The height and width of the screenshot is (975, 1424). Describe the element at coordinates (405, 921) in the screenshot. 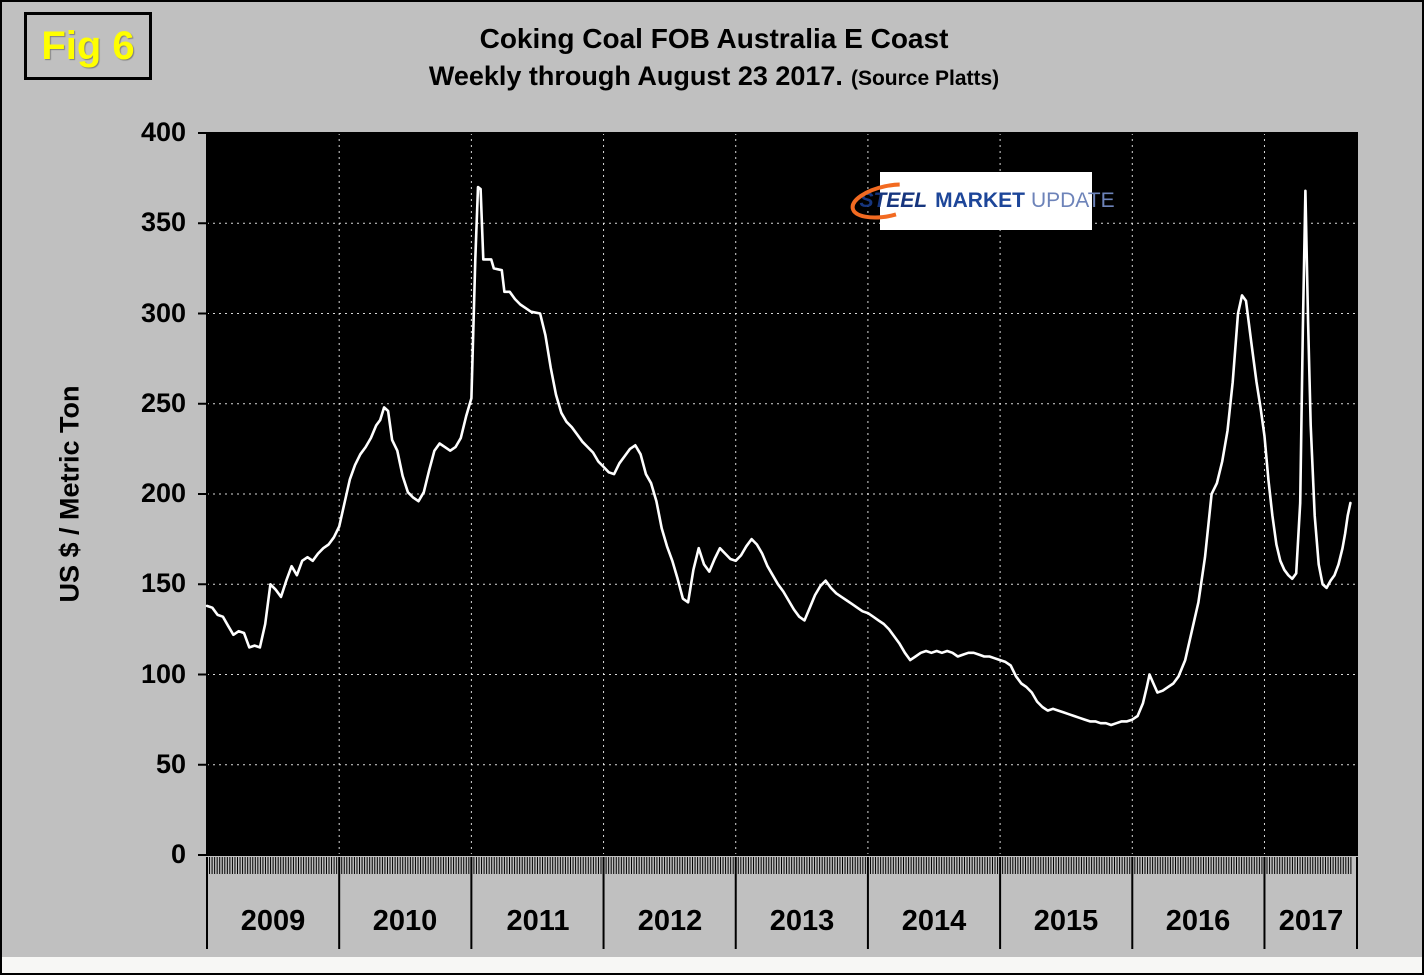

I see `x-tick-label-2010: 2010` at that location.